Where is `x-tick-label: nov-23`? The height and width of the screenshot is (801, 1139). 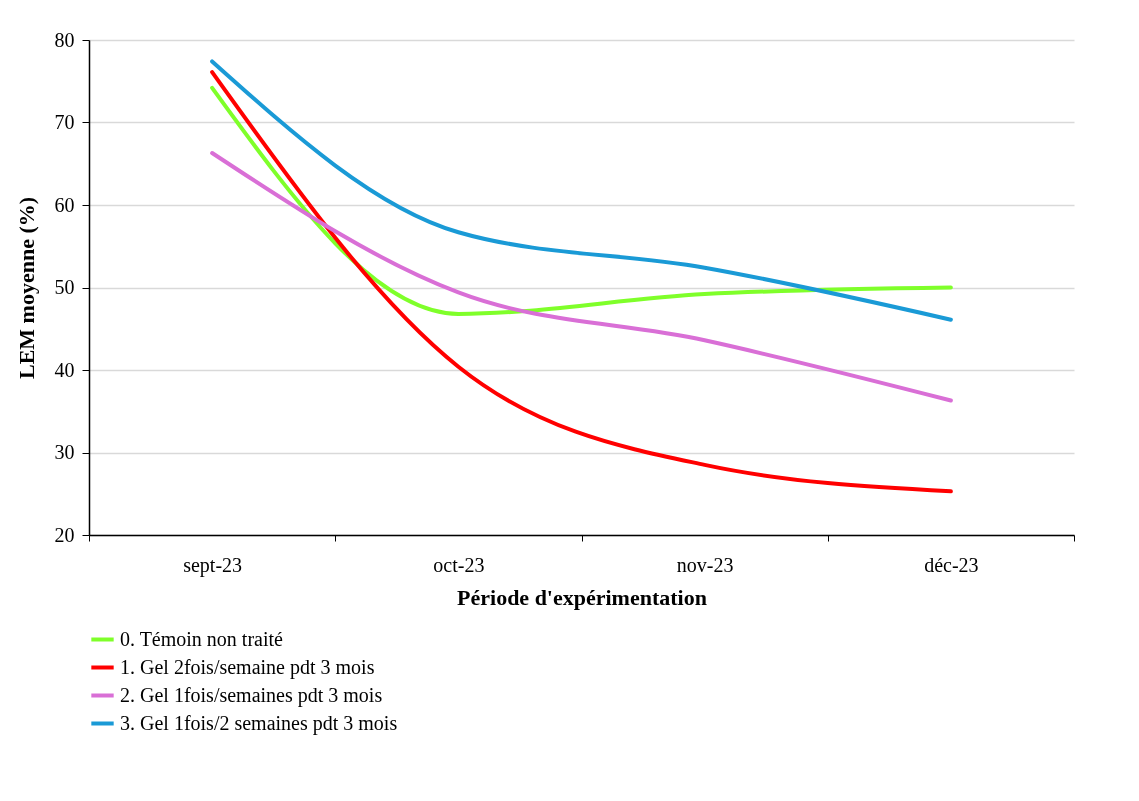 x-tick-label: nov-23 is located at coordinates (705, 564).